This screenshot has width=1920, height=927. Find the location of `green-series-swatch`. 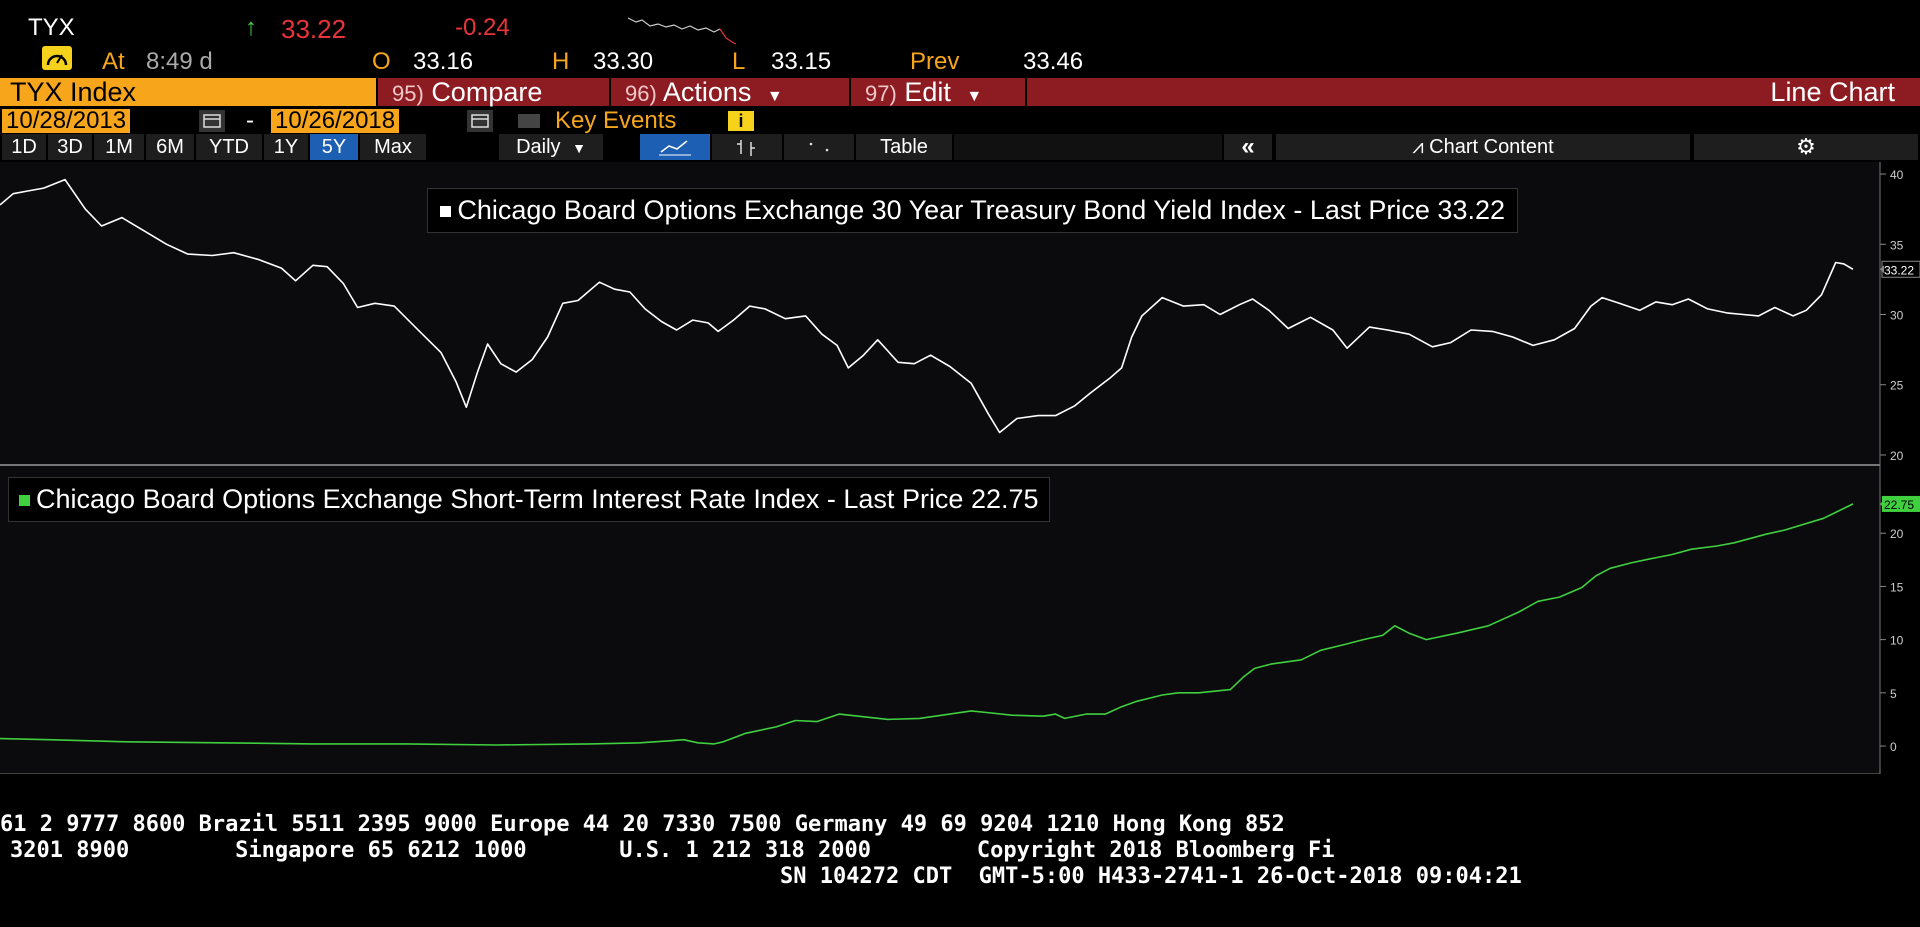

green-series-swatch is located at coordinates (24, 501).